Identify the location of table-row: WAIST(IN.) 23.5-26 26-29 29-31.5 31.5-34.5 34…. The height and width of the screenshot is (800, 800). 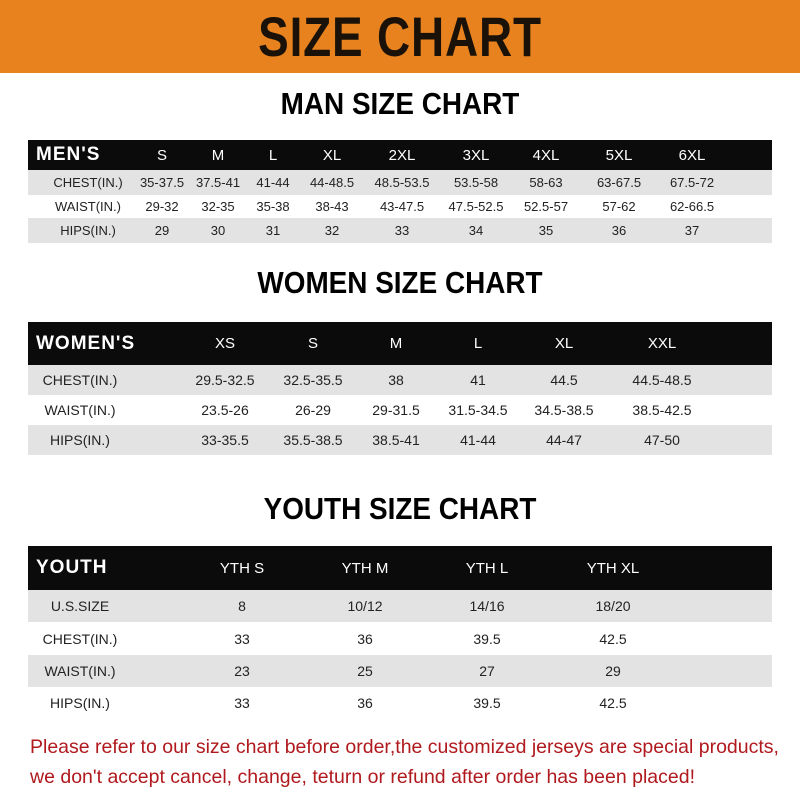
(400, 410).